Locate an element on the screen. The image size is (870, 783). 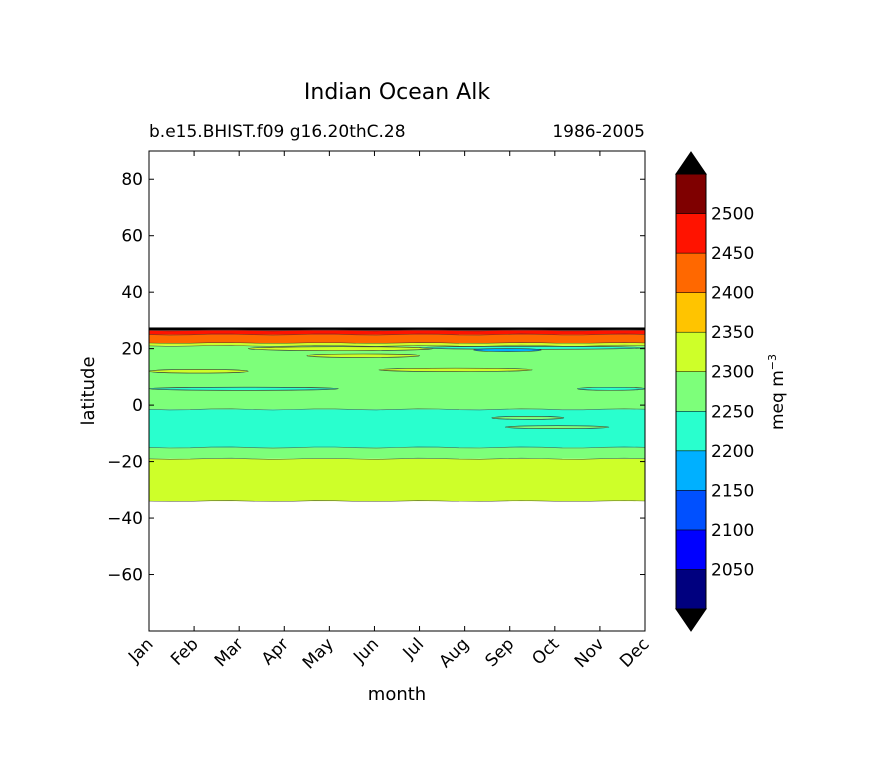
colorbar-label-exponent: −3 is located at coordinates (772, 362).